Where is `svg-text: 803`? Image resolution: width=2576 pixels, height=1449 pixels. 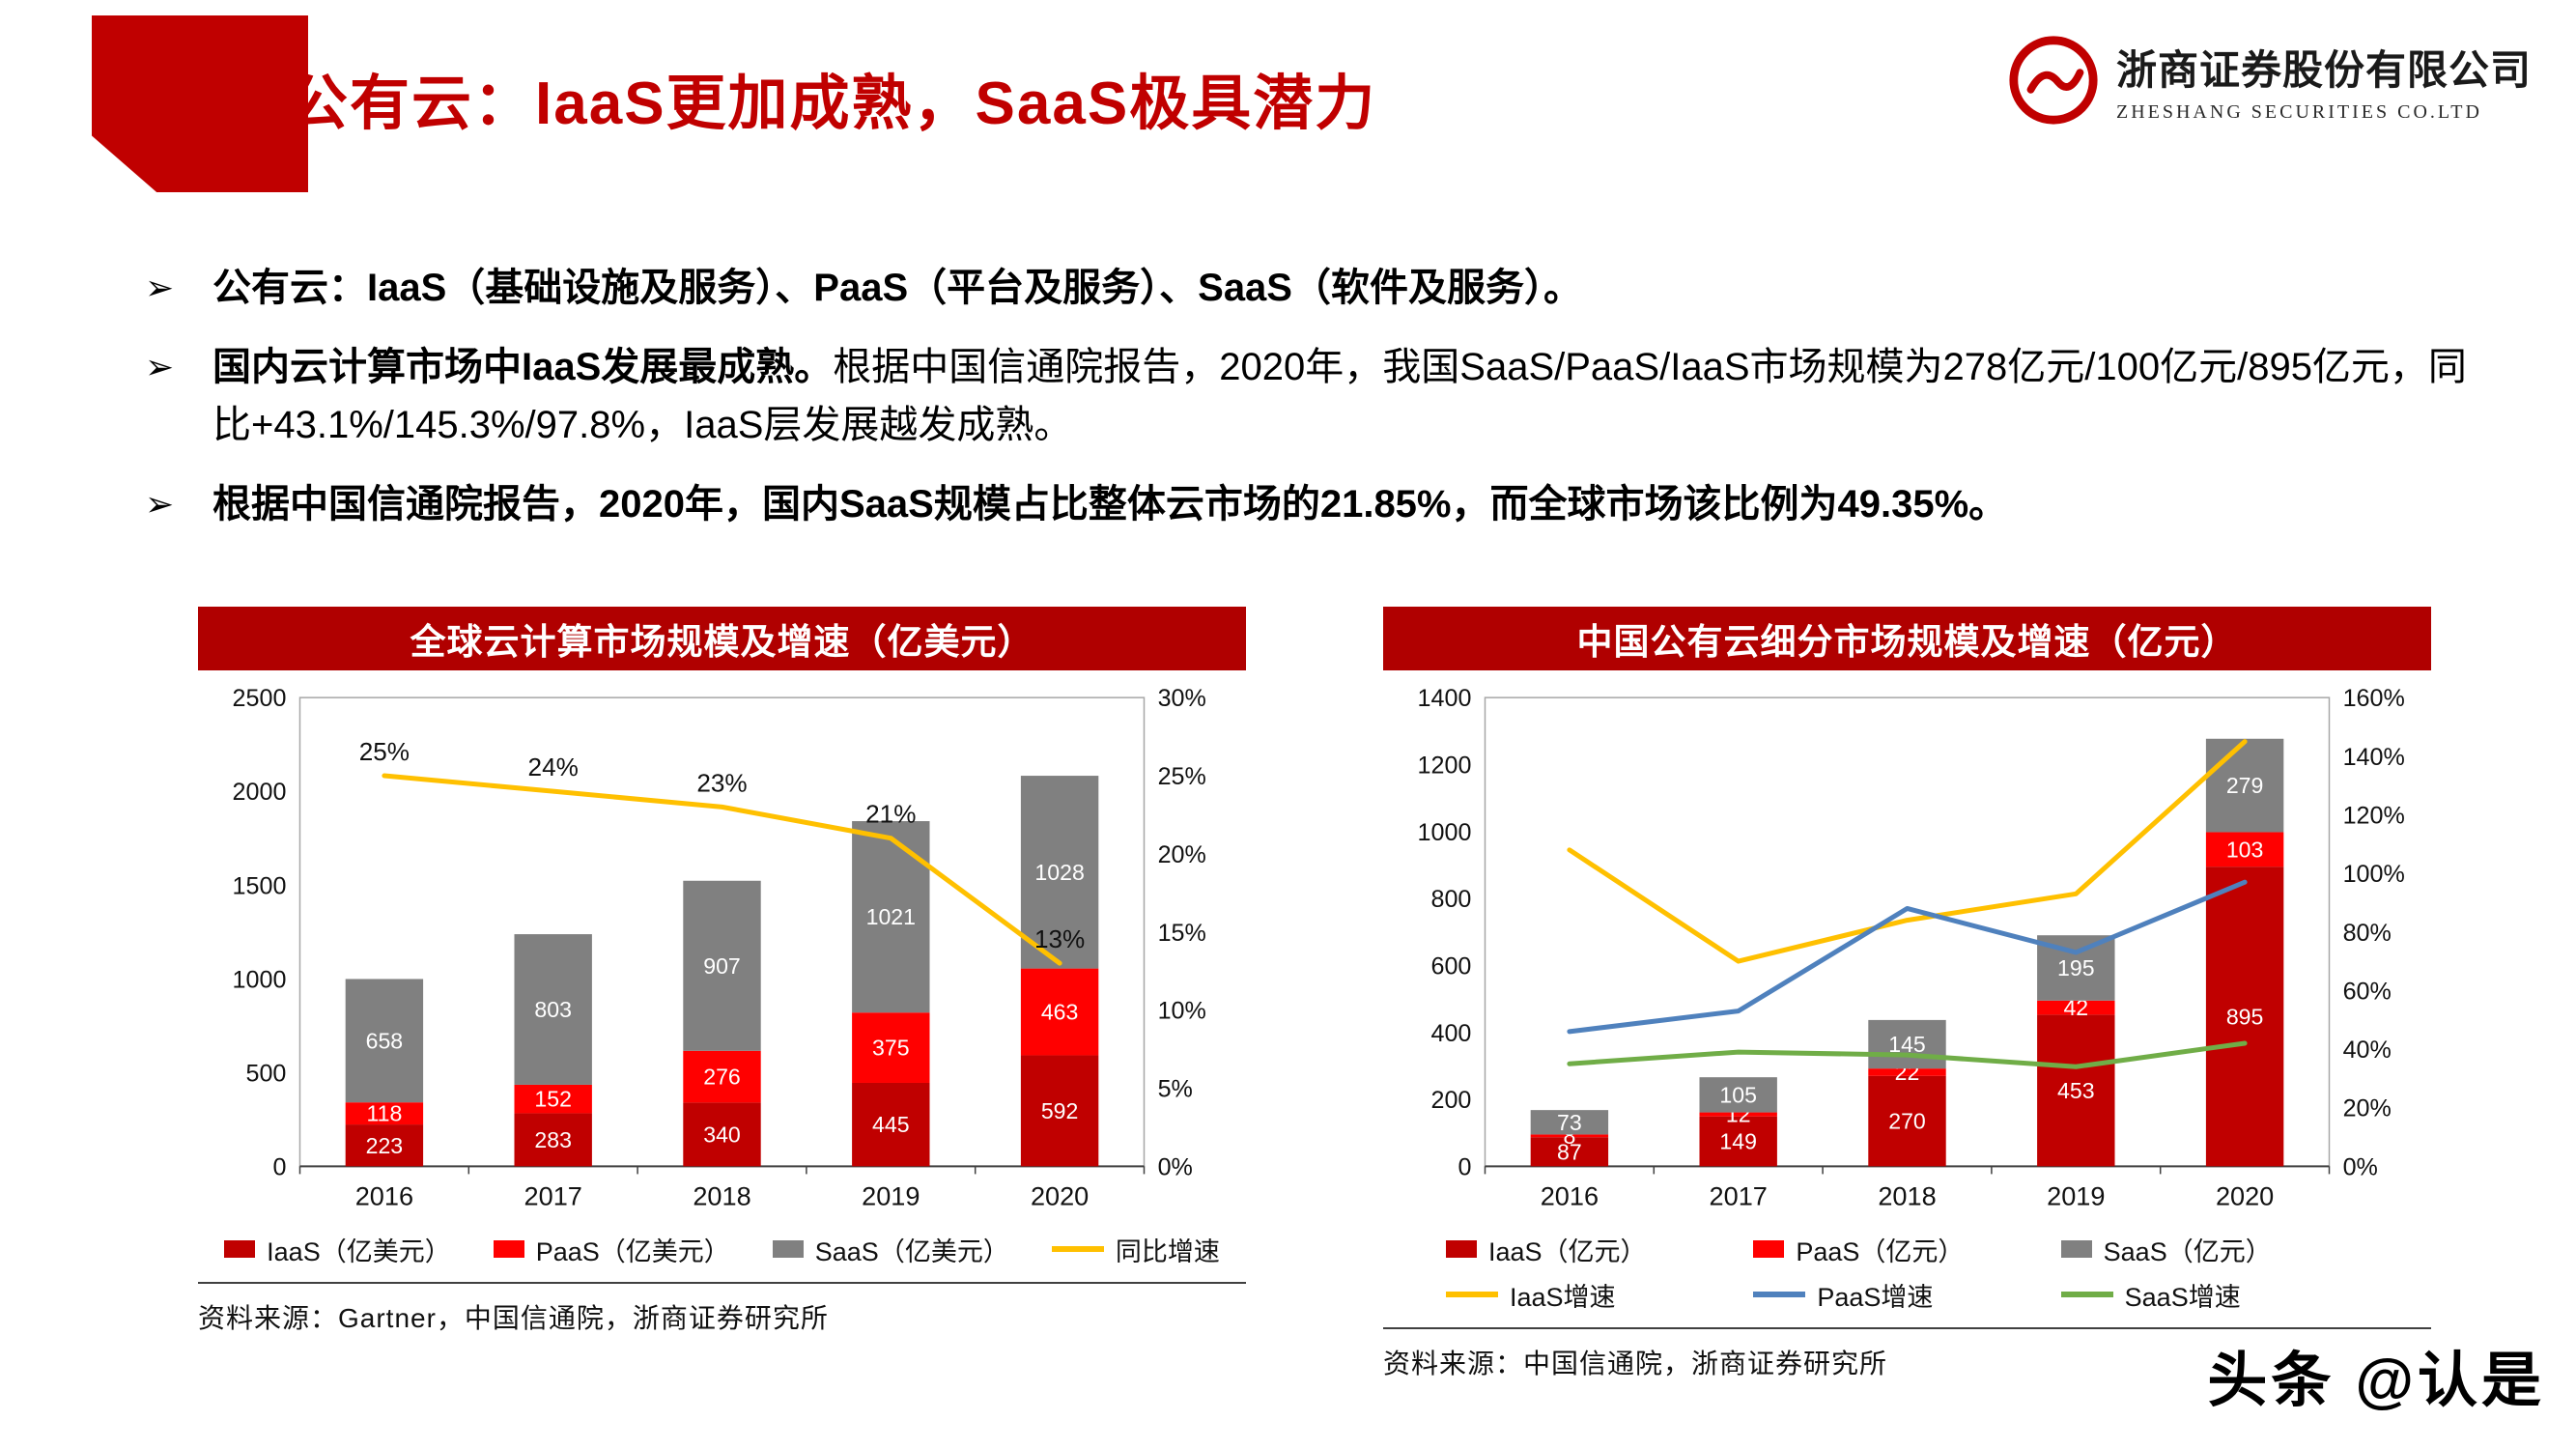
svg-text: 803 is located at coordinates (553, 1009).